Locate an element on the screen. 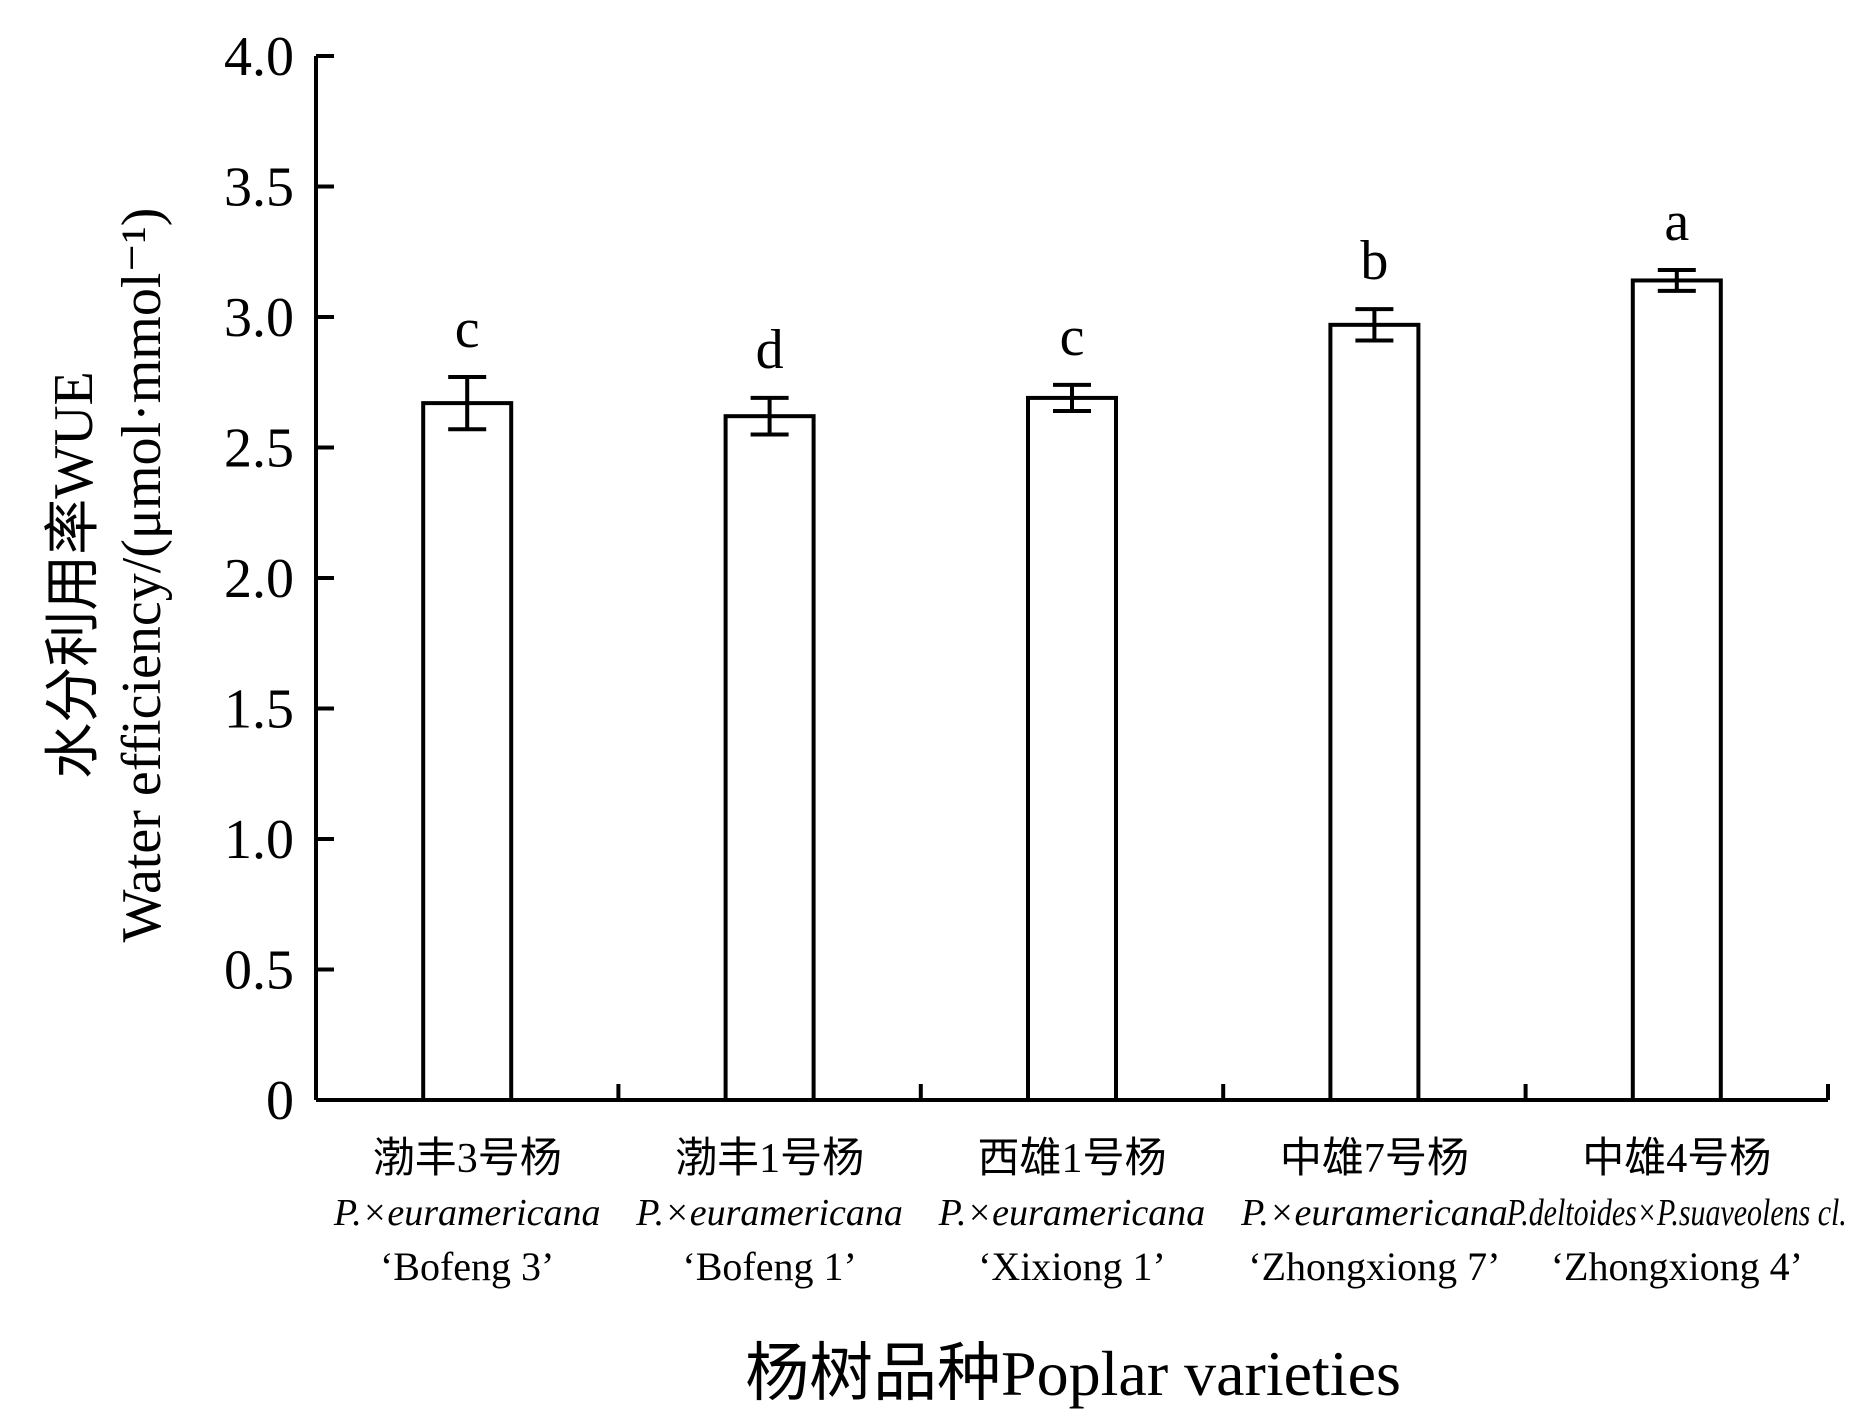  y-tick-label: 0 is located at coordinates (280, 1101).